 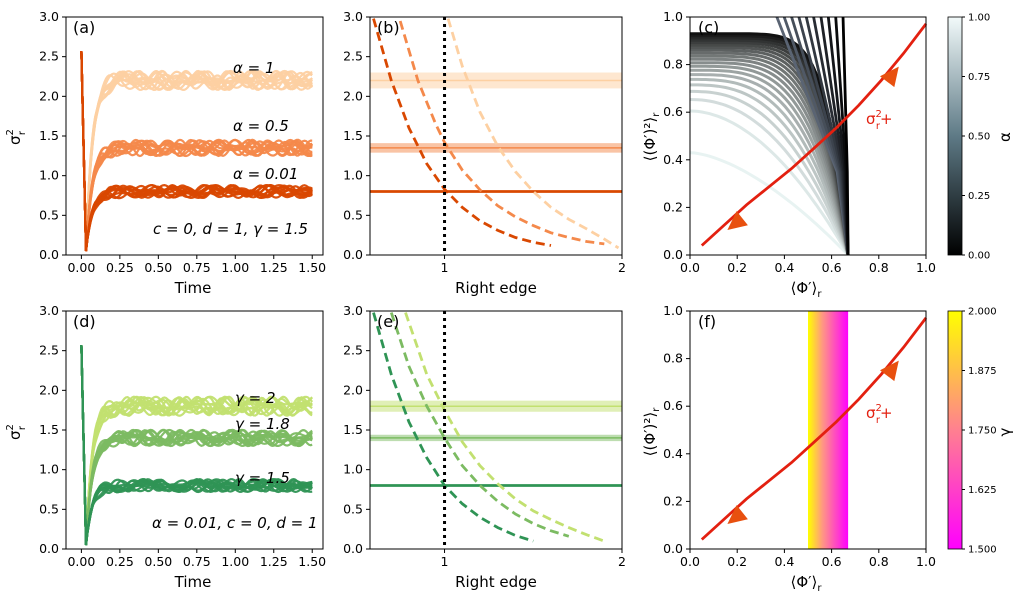 I want to click on b-frame, so click(x=496, y=136).